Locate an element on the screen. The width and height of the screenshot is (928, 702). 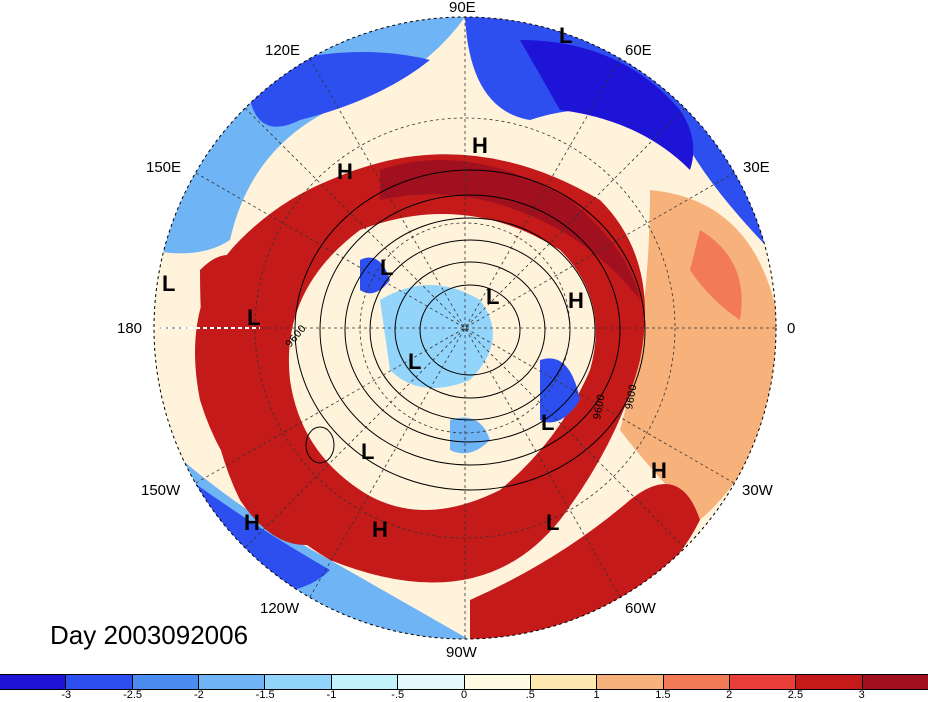
map-title: Day 2003092006 is located at coordinates (149, 635).